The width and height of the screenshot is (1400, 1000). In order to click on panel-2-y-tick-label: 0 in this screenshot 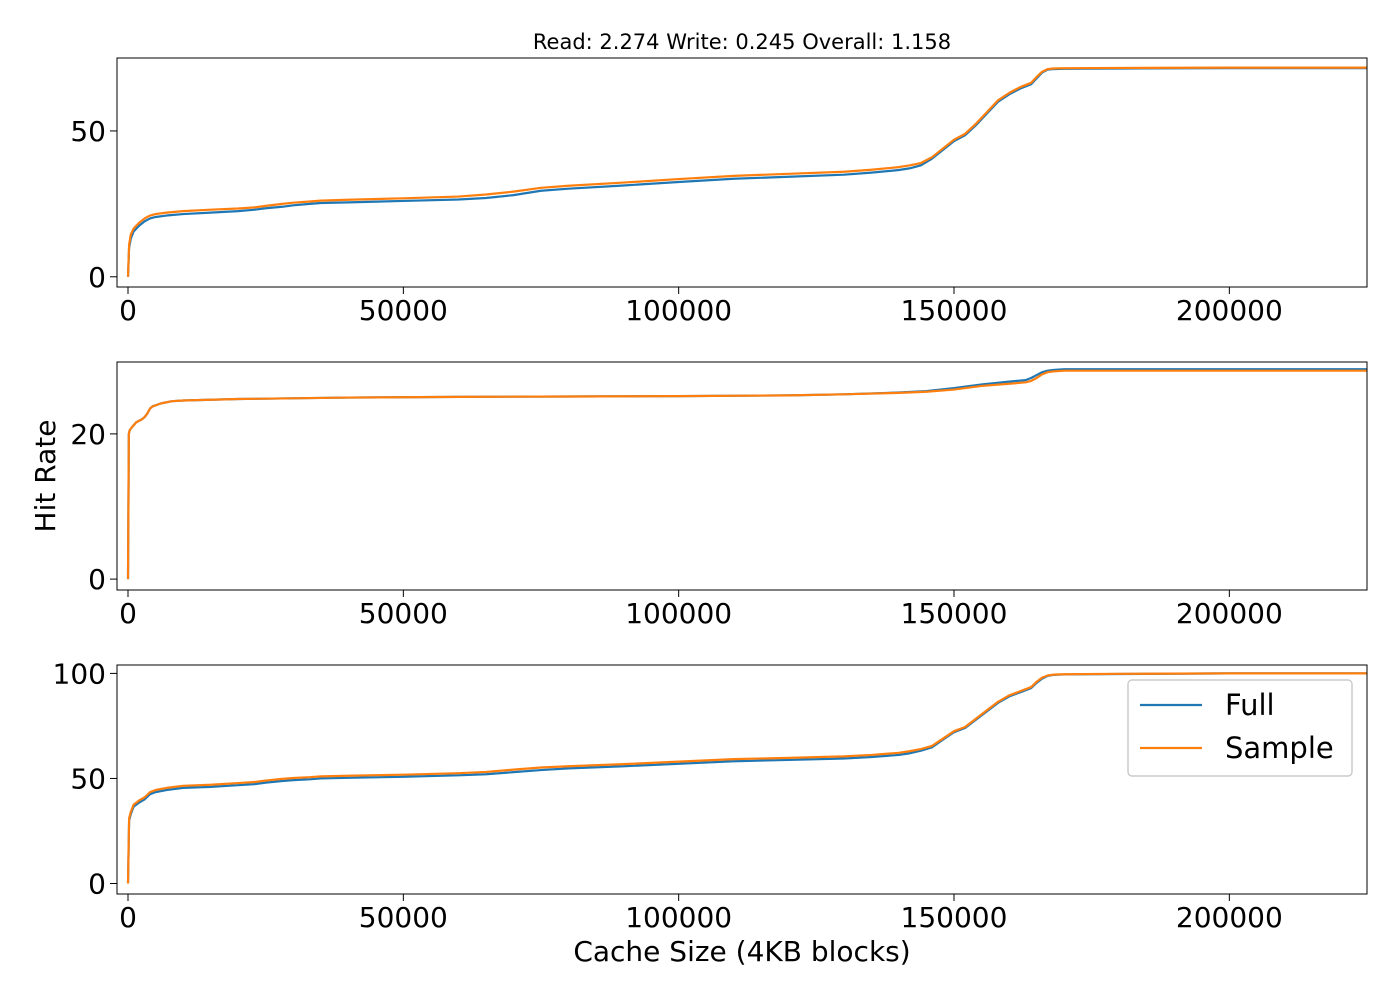, I will do `click(97, 579)`.